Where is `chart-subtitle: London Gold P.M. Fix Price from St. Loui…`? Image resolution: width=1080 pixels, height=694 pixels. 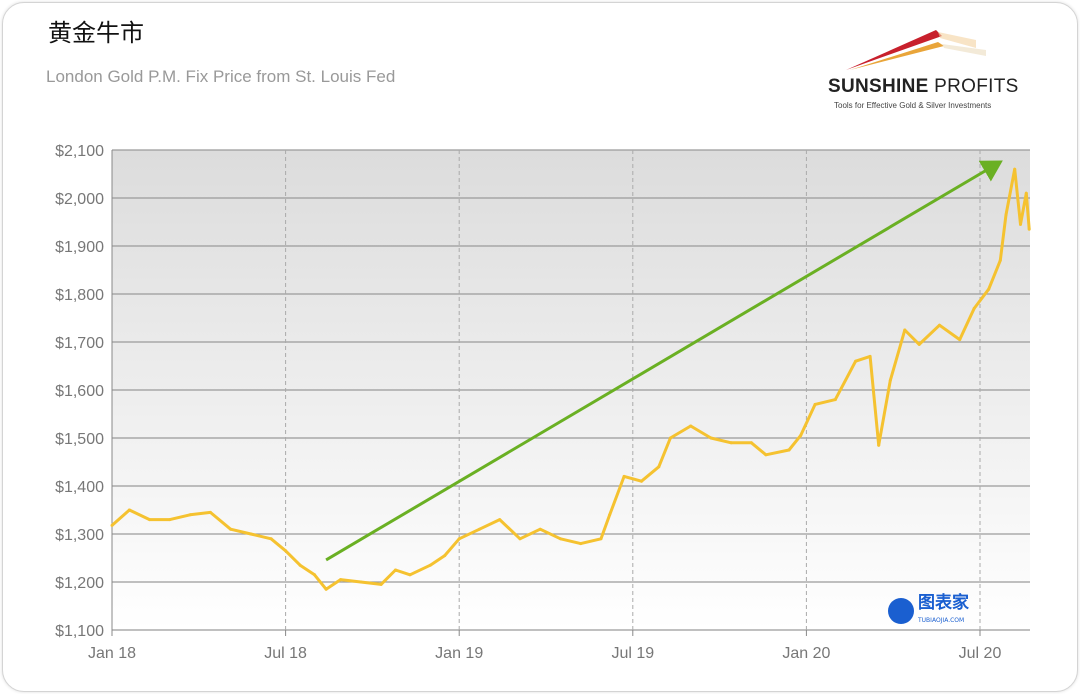 chart-subtitle: London Gold P.M. Fix Price from St. Loui… is located at coordinates (221, 76).